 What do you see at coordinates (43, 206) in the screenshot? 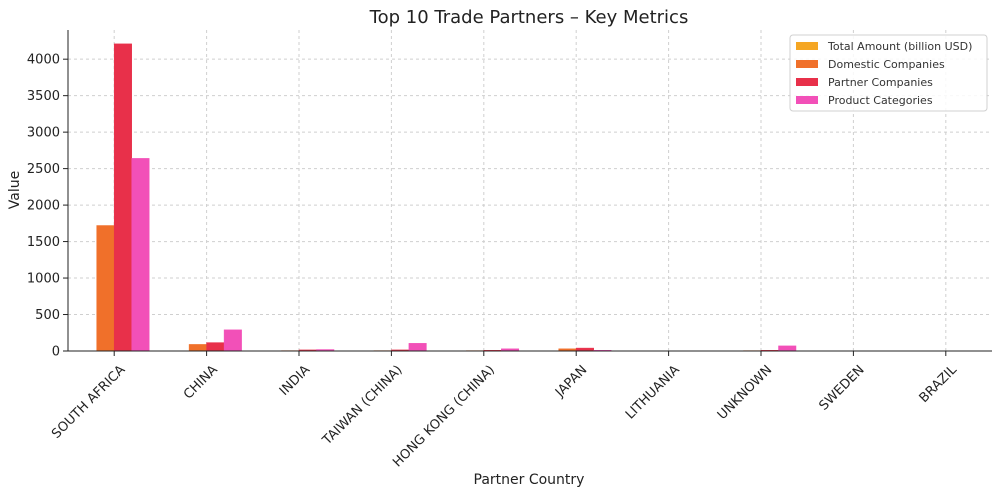
I see `y-tick-label: 2000` at bounding box center [43, 206].